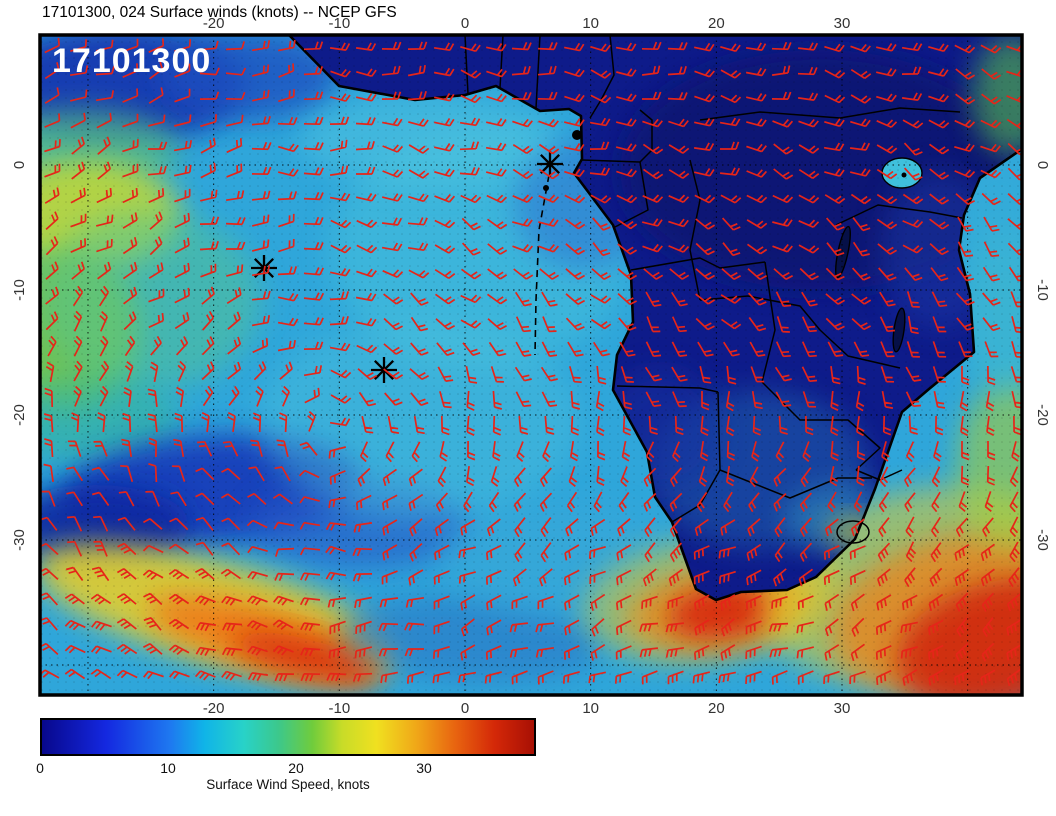 The width and height of the screenshot is (1056, 816). Describe the element at coordinates (550, 164) in the screenshot. I see `asterisk-marker` at that location.